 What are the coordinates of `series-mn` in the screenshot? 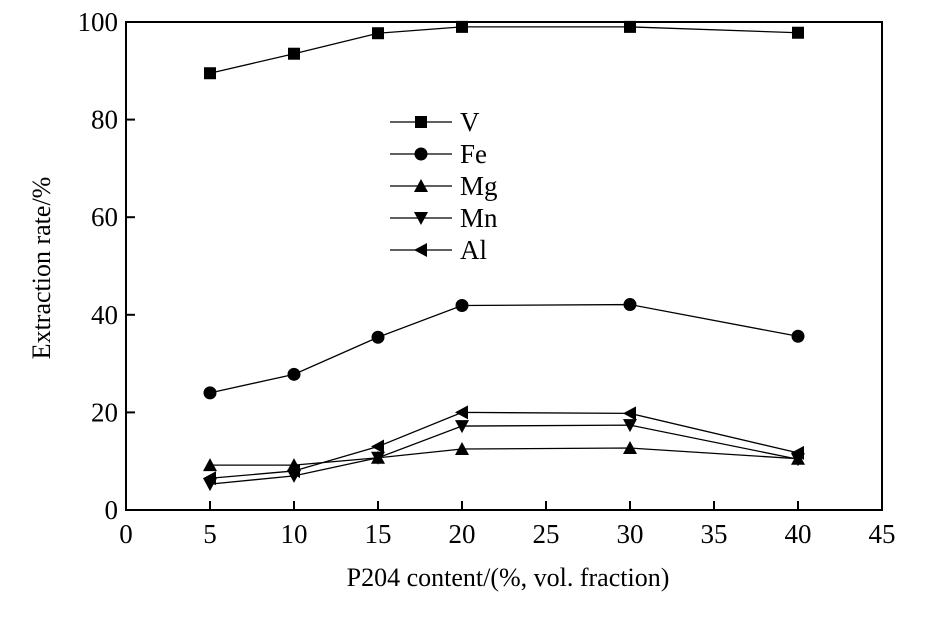 It's located at (504, 455).